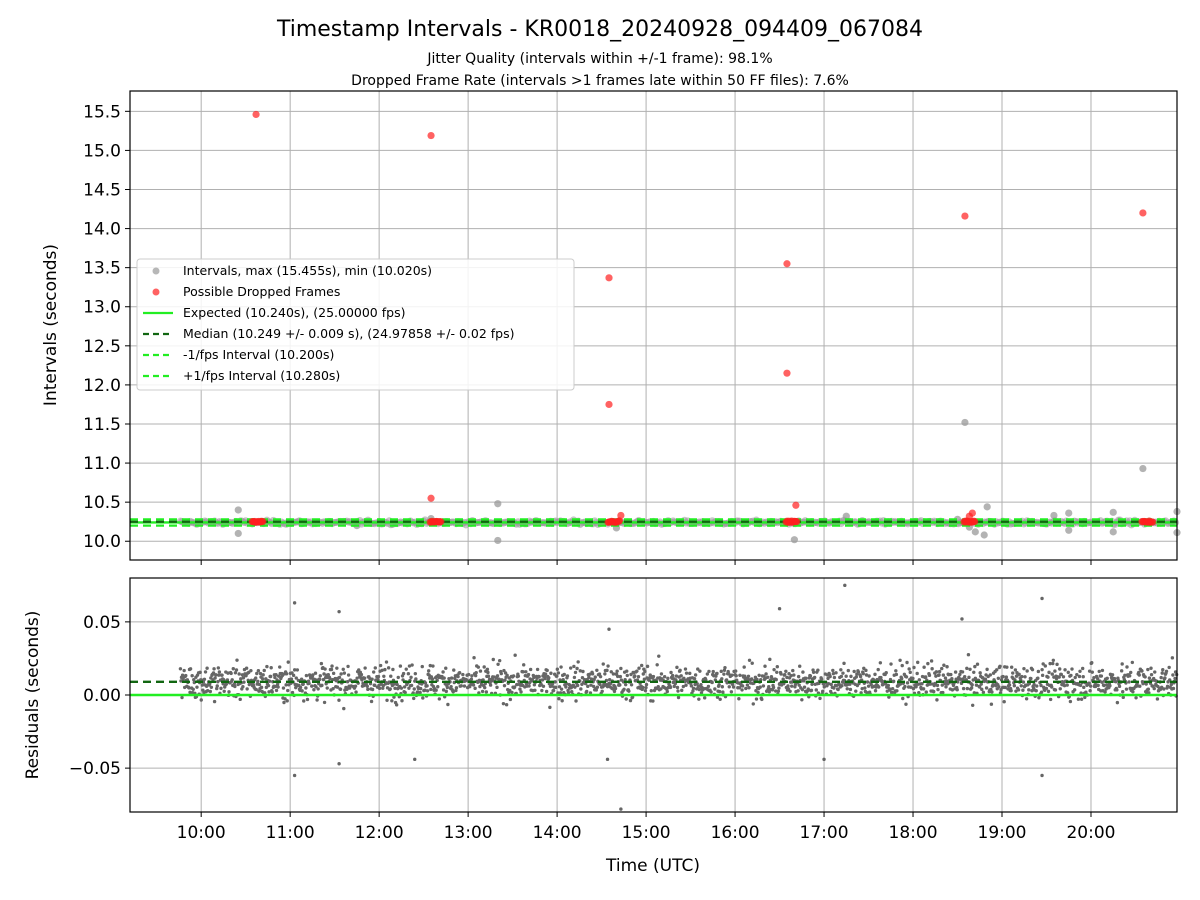  I want to click on legend-marker-dropped, so click(156, 292).